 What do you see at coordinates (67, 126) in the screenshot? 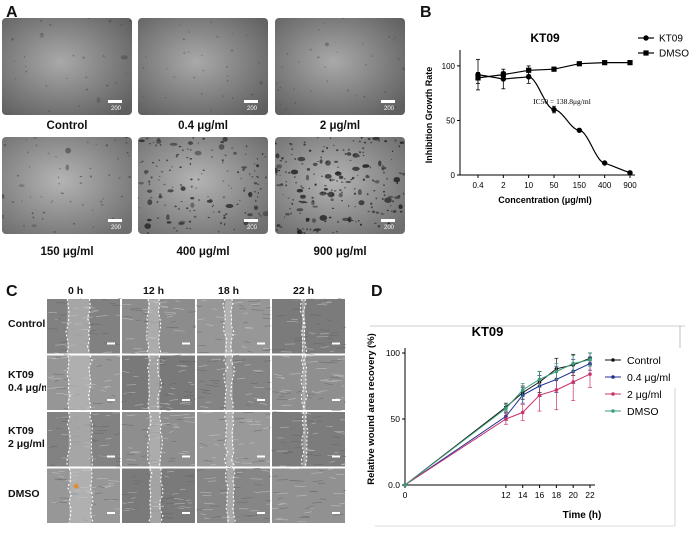
I see `concentration-caption: Control` at bounding box center [67, 126].